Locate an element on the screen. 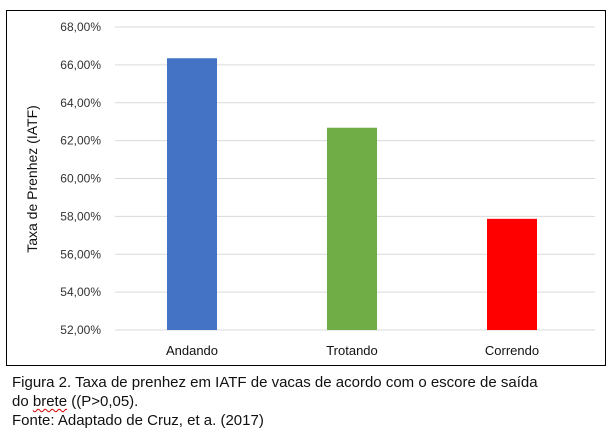 The width and height of the screenshot is (615, 431). y-tick-label: 66,00% is located at coordinates (80, 65).